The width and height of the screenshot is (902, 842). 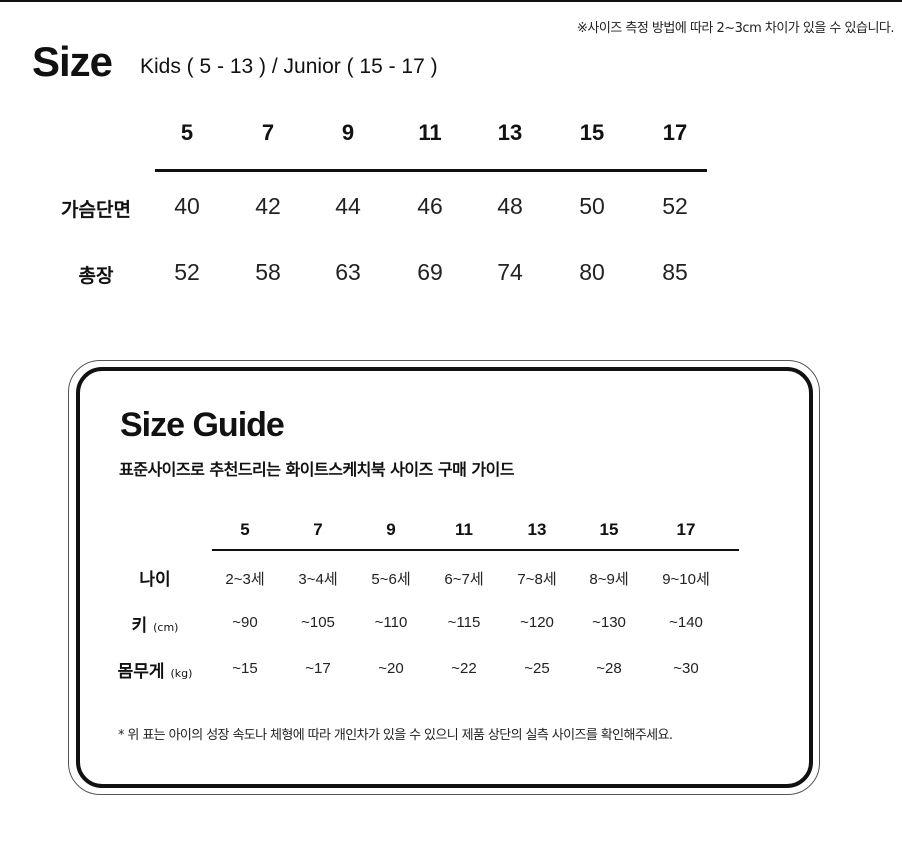 What do you see at coordinates (686, 579) in the screenshot?
I see `guide-table-cell: 9~10세` at bounding box center [686, 579].